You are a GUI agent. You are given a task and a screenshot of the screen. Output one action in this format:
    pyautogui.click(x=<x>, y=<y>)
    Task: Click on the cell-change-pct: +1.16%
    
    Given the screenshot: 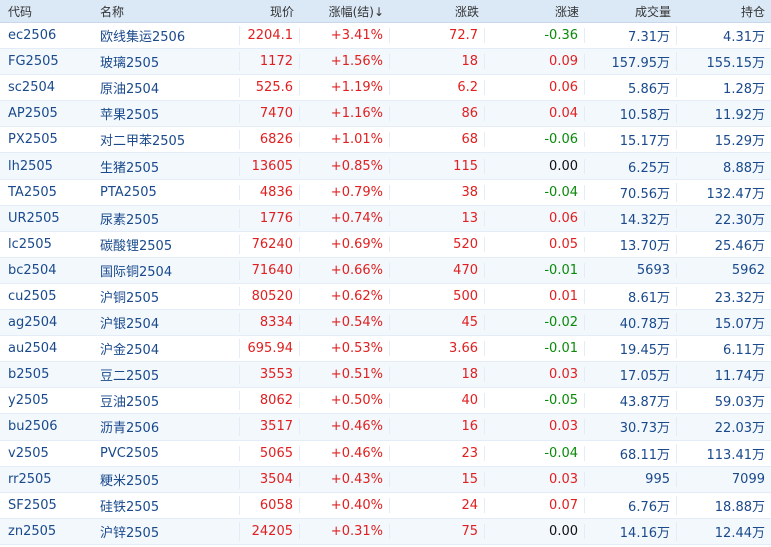 What is the action you would take?
    pyautogui.click(x=345, y=114)
    